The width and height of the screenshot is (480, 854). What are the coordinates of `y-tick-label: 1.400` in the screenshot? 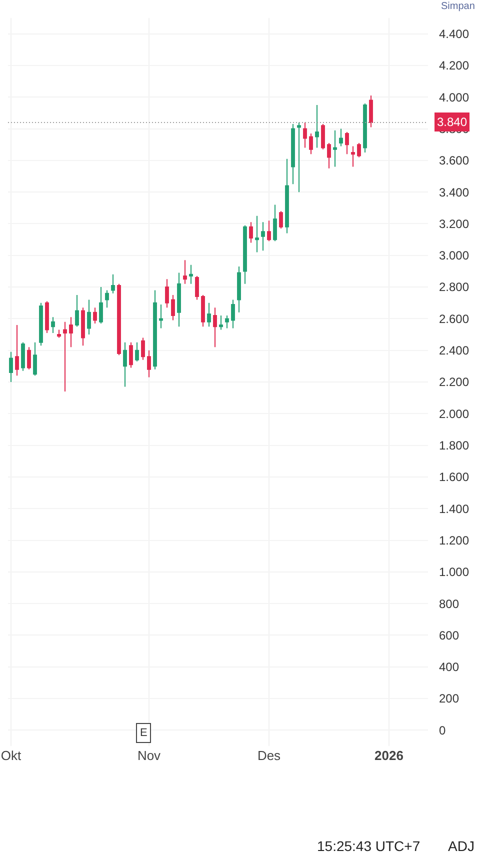 It's located at (454, 509).